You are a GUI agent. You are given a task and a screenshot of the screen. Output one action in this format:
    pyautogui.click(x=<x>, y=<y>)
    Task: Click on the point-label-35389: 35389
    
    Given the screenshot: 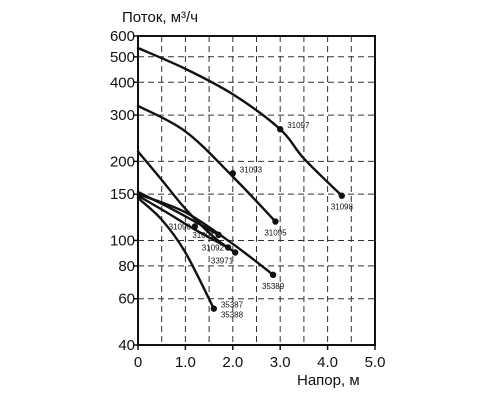 What is the action you would take?
    pyautogui.click(x=273, y=286)
    